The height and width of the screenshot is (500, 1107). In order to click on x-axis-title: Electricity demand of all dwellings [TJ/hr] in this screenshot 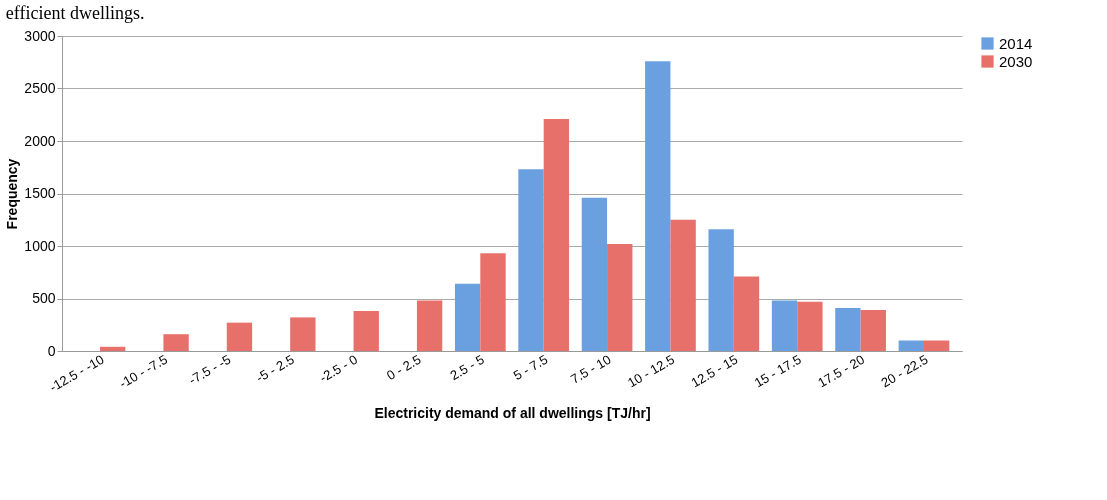, I will do `click(512, 412)`.